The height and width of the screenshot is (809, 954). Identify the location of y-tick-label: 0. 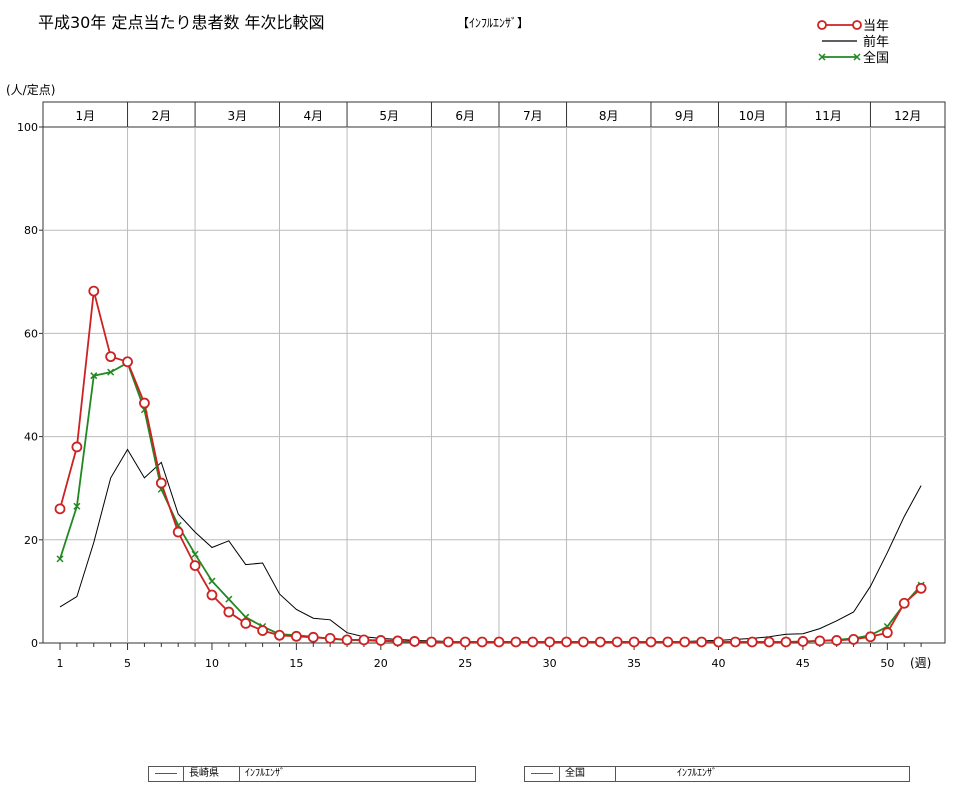
(34, 643).